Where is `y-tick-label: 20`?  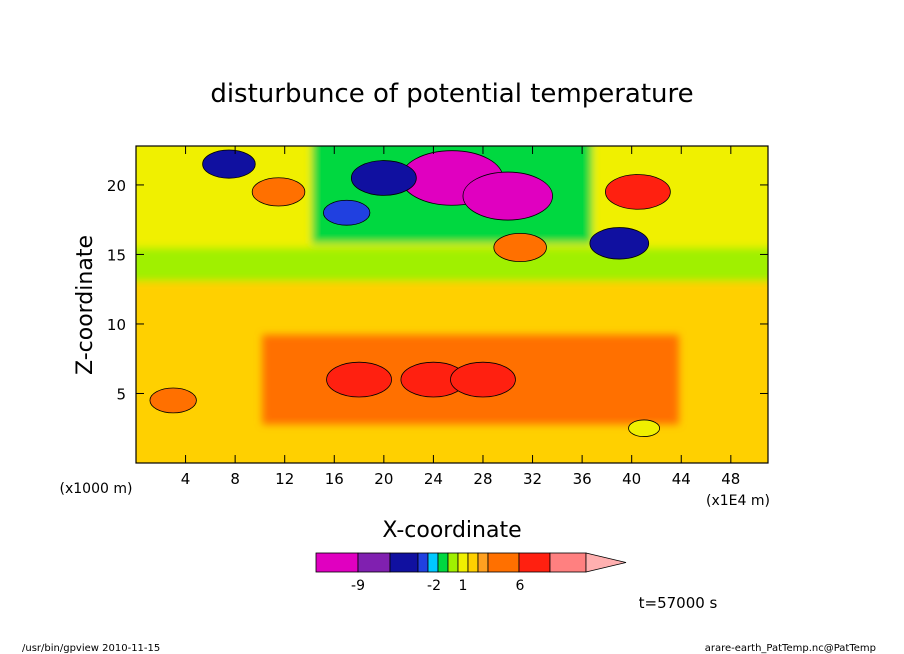
y-tick-label: 20 is located at coordinates (116, 186).